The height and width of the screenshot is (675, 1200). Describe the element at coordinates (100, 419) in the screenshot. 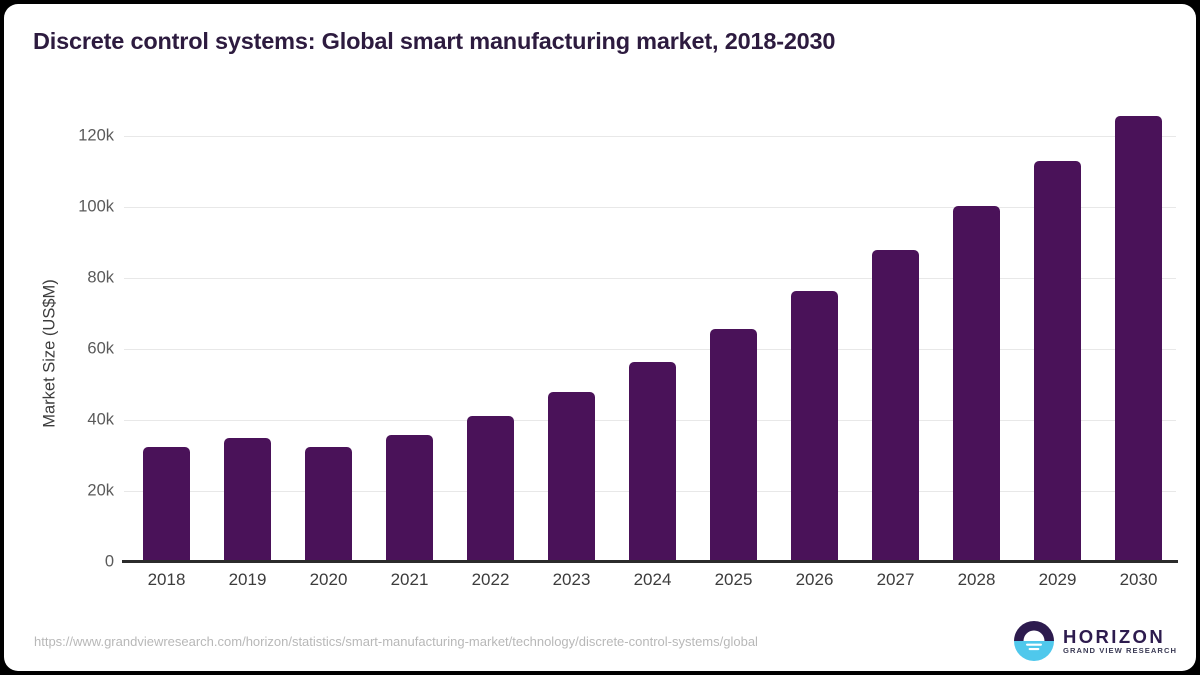

I see `y-axis-tick-label: 40k` at that location.